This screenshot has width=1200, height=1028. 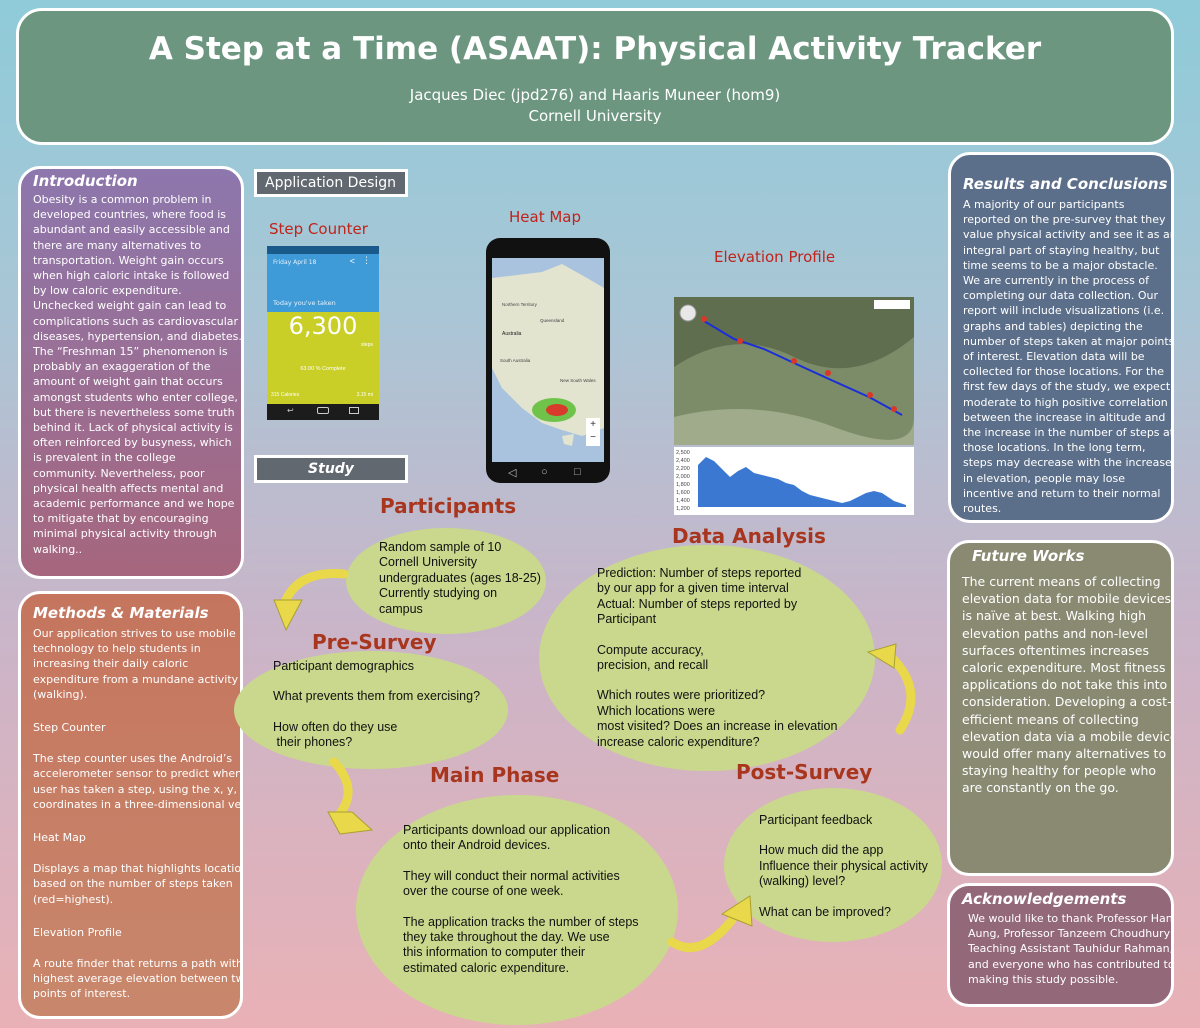 I want to click on elevation-ticks-line: 2,500, so click(x=683, y=453).